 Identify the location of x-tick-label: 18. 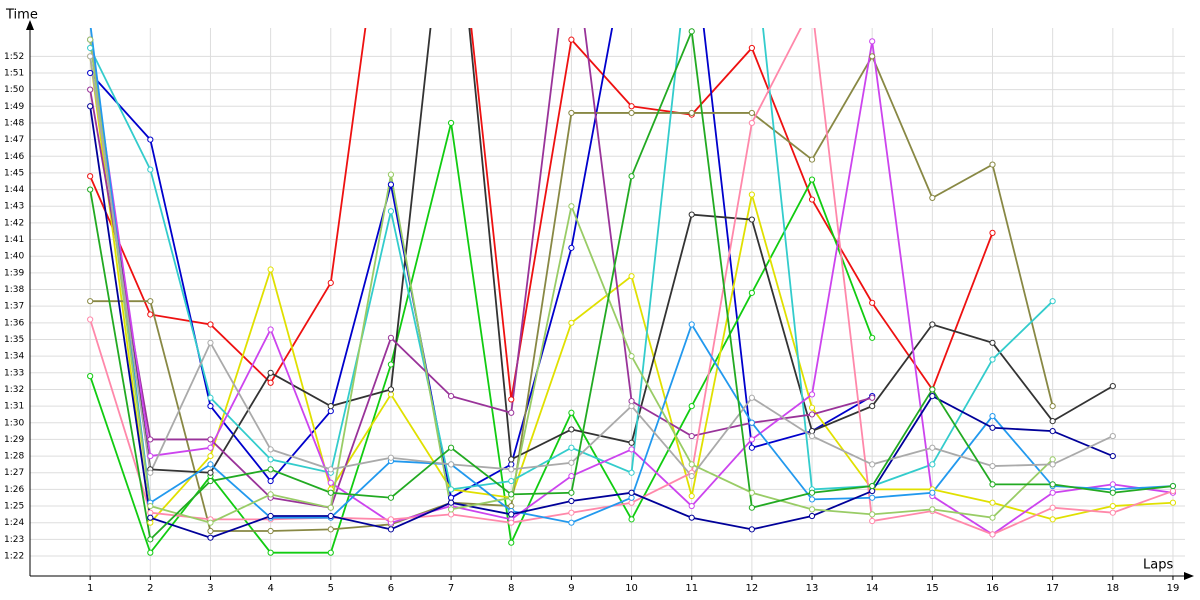
(1112, 588).